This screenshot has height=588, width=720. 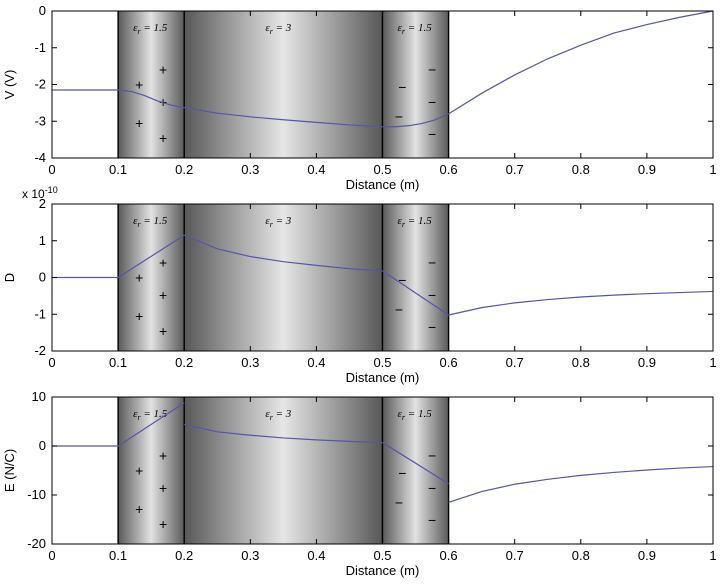 I want to click on y-tick-label: -2, so click(x=40, y=350).